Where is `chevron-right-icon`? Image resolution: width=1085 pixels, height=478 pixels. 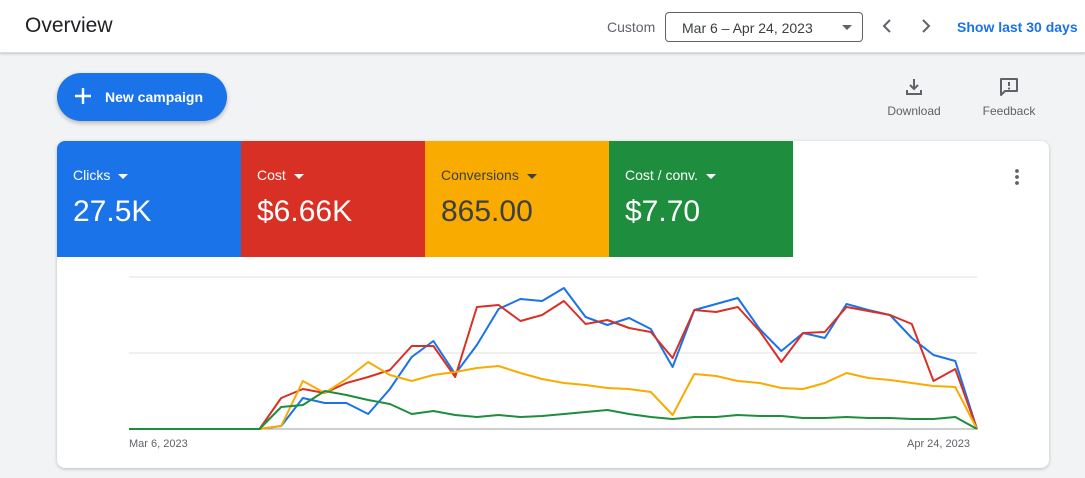 chevron-right-icon is located at coordinates (926, 26).